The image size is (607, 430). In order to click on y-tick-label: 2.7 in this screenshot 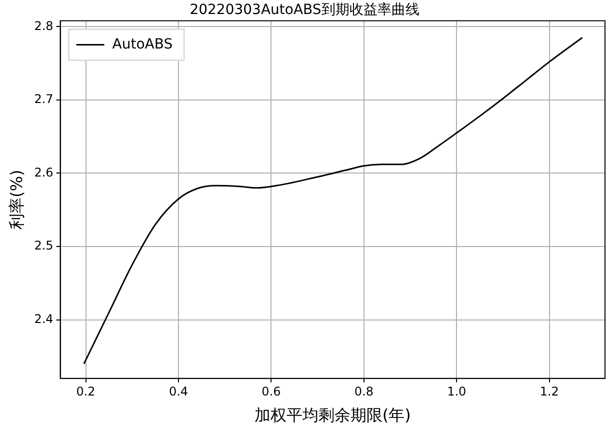, I will do `click(44, 99)`.